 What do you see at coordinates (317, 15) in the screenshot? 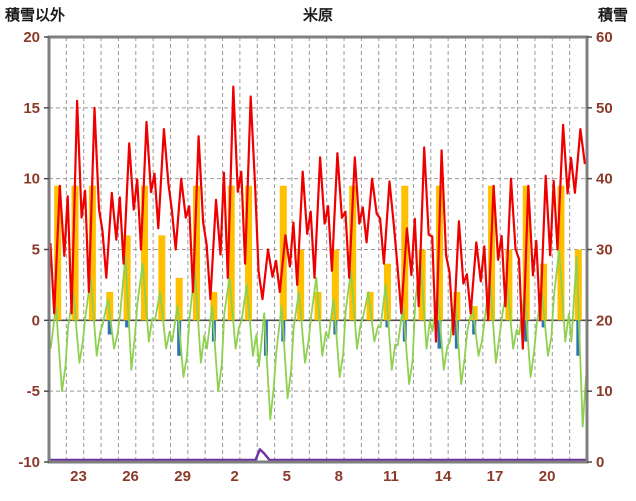
I see `chart-title: 米原` at bounding box center [317, 15].